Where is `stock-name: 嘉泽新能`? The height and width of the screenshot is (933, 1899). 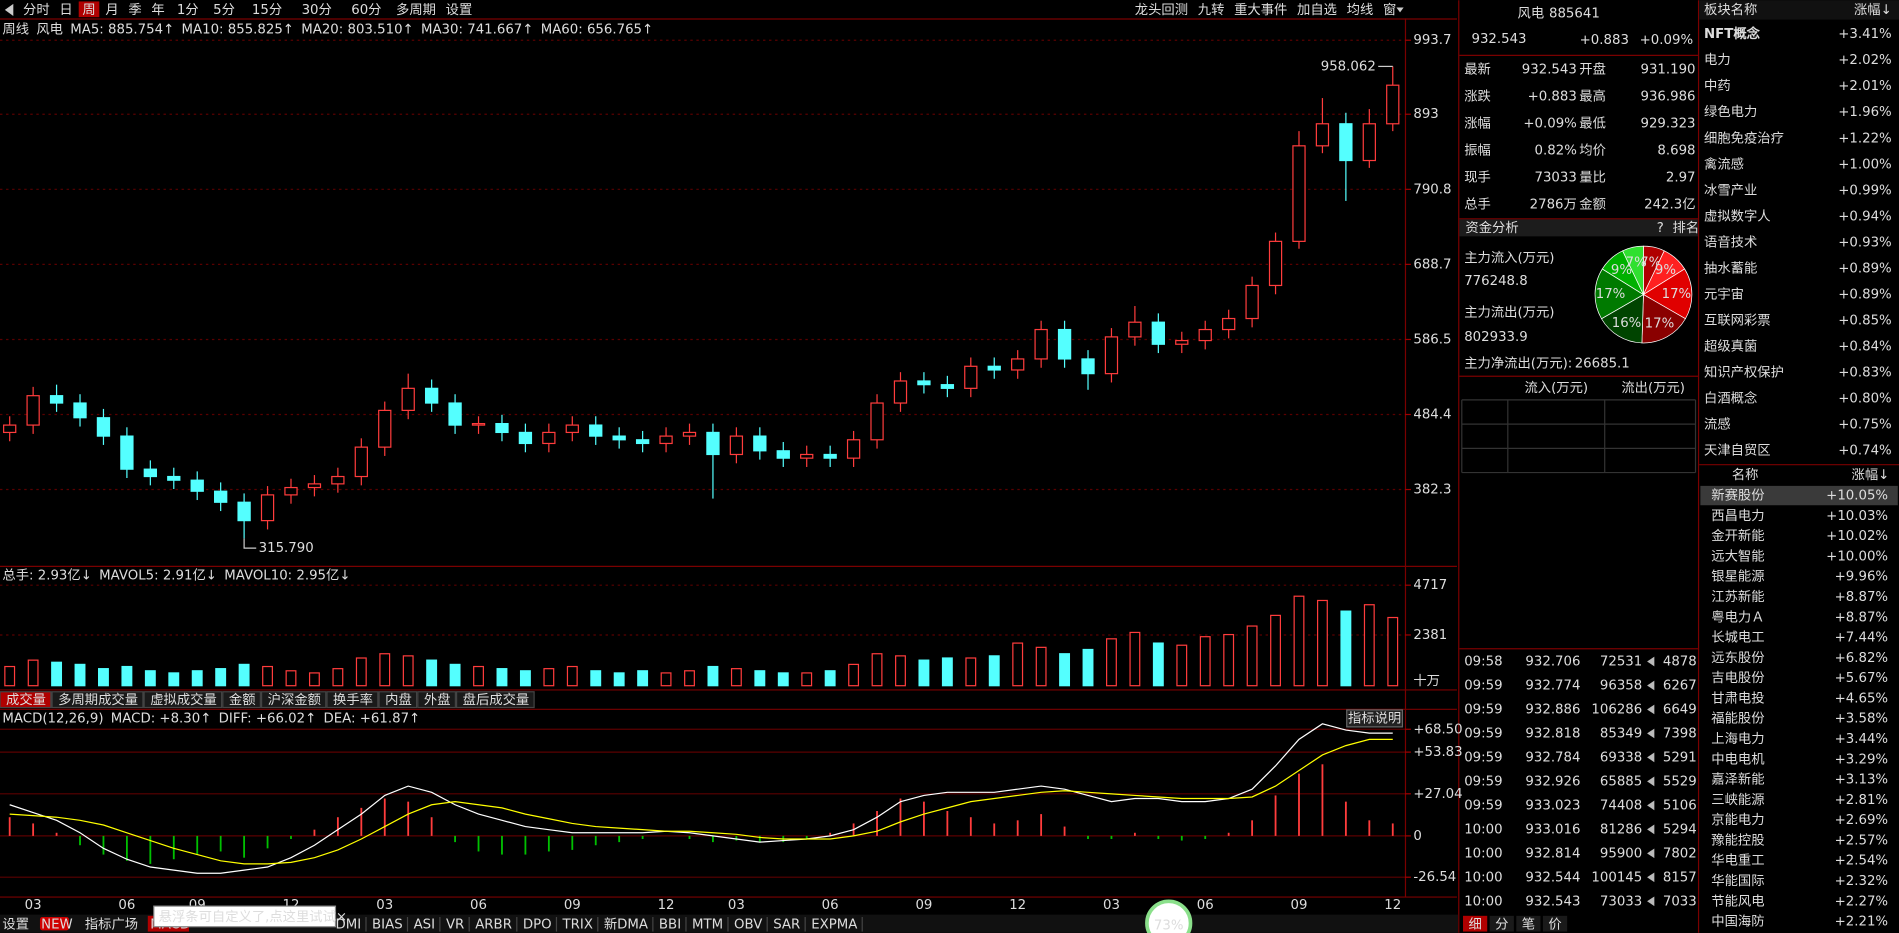 stock-name: 嘉泽新能 is located at coordinates (1737, 780).